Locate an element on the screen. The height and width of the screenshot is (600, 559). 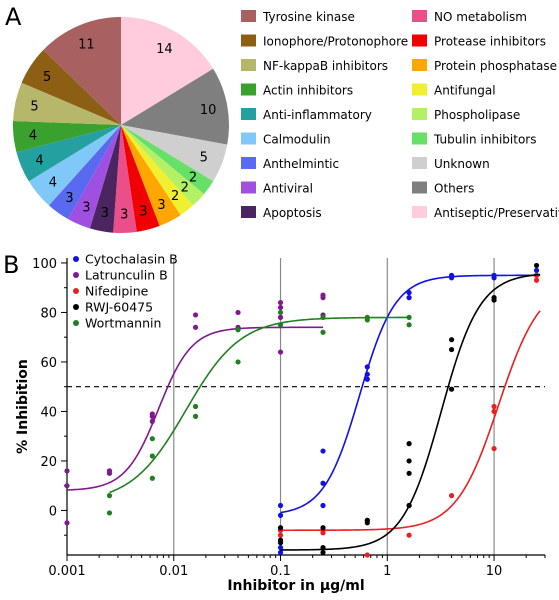
x-tick-label: 0.01 is located at coordinates (173, 571).